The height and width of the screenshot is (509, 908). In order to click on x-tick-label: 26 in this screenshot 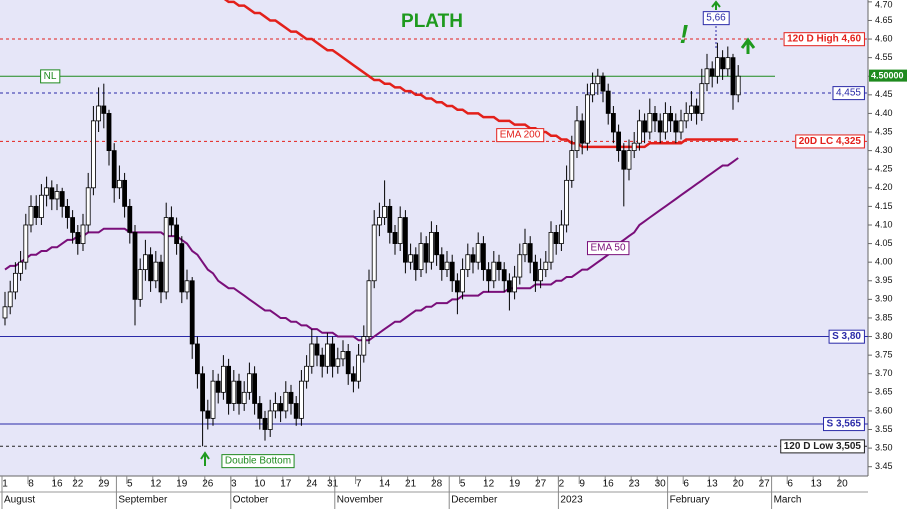, I will do `click(208, 484)`.